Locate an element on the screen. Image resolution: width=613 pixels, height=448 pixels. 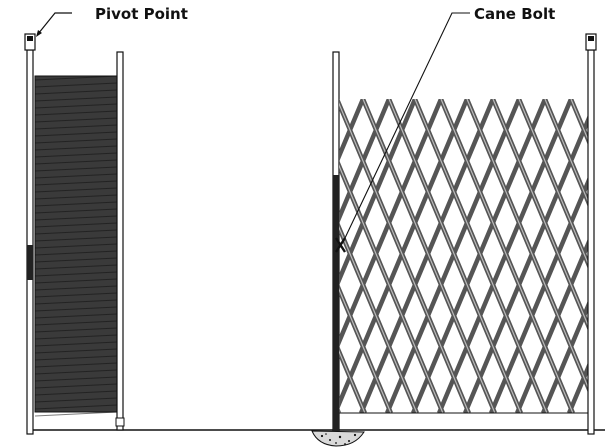
right-wall-post is located at coordinates (591, 234).